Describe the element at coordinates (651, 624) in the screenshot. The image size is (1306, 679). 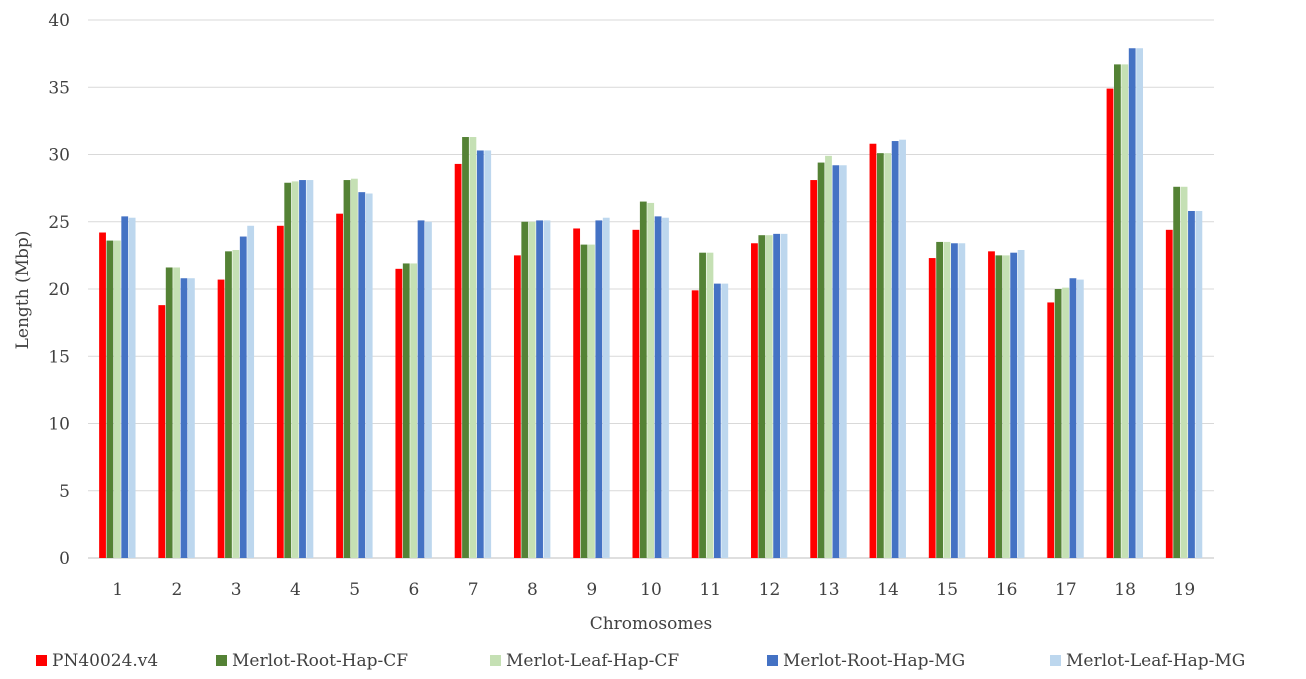
I see `x-axis-title: Chromosomes` at that location.